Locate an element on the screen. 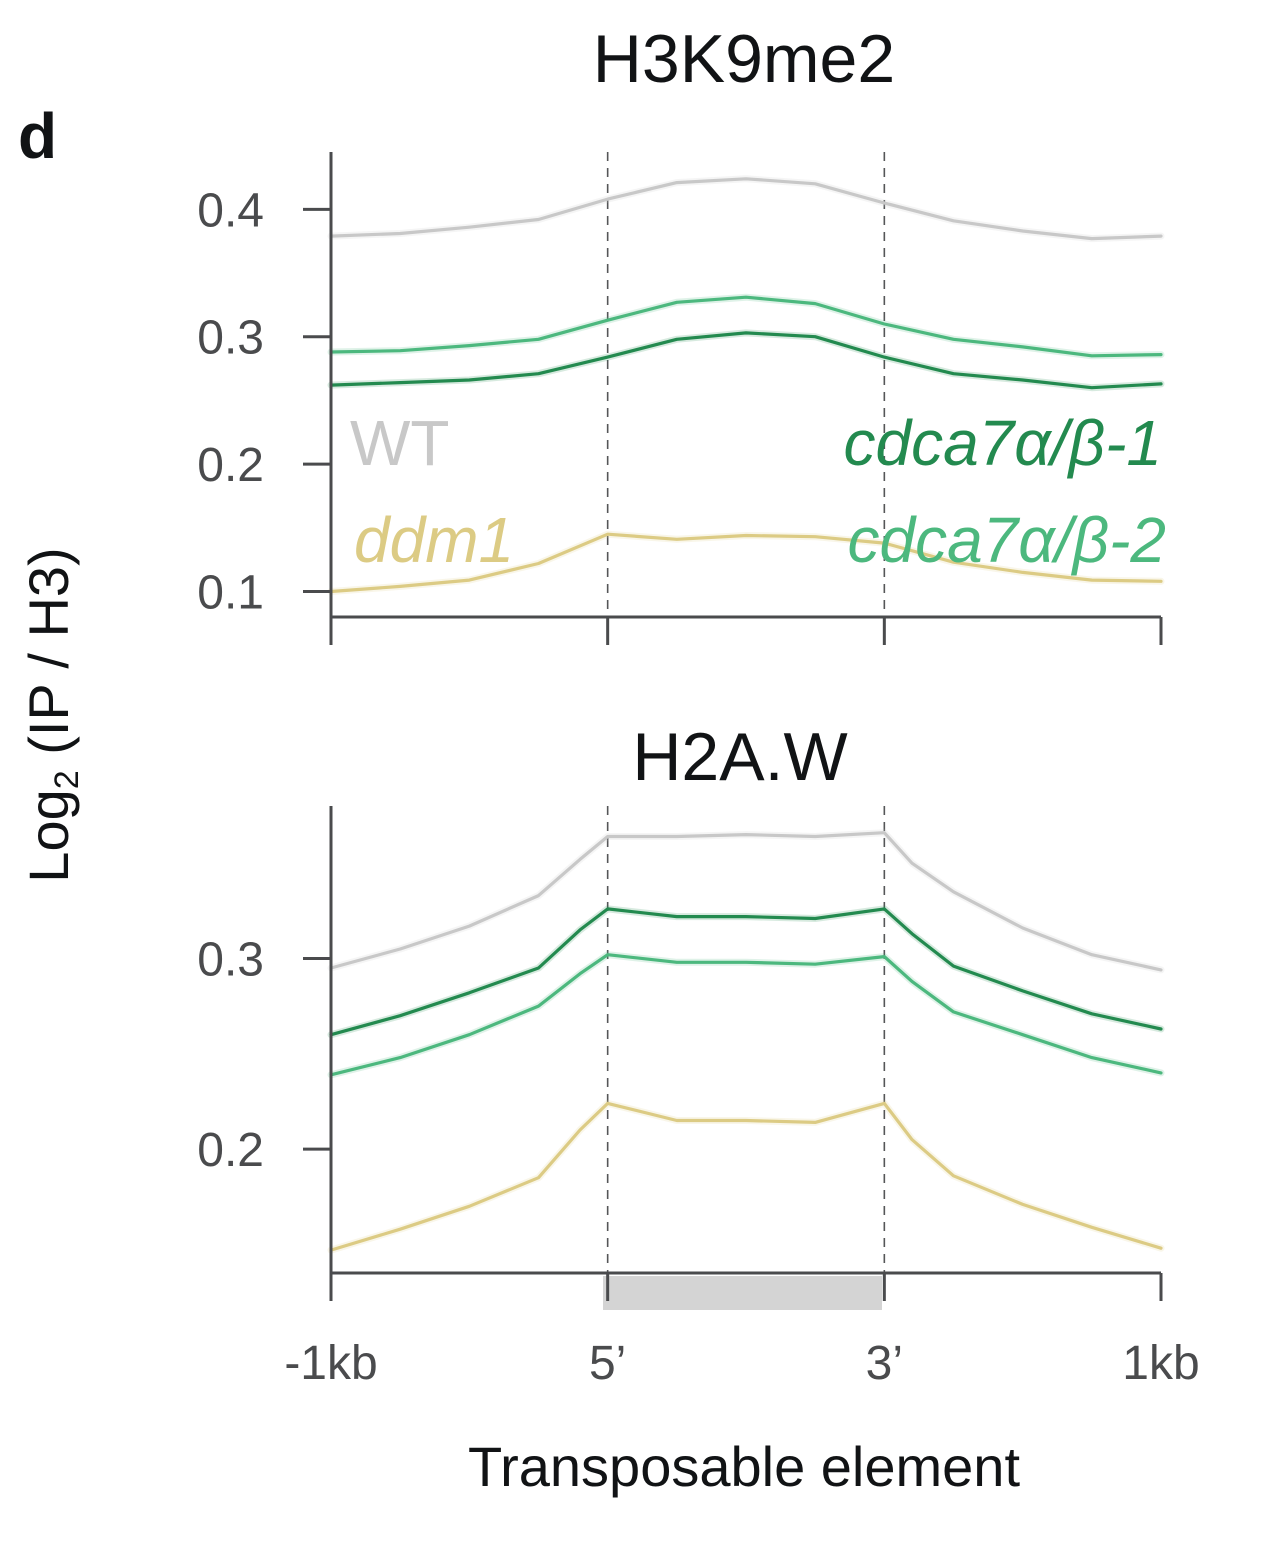  series-halo-ddm1 is located at coordinates (746, 1176).